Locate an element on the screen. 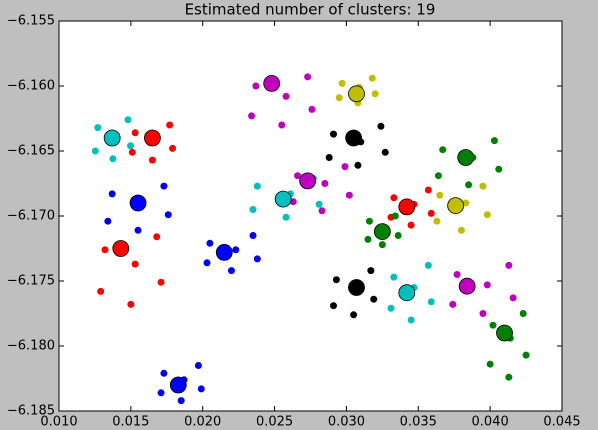 The width and height of the screenshot is (598, 430). x-tick-label: 0.040 is located at coordinates (490, 422).